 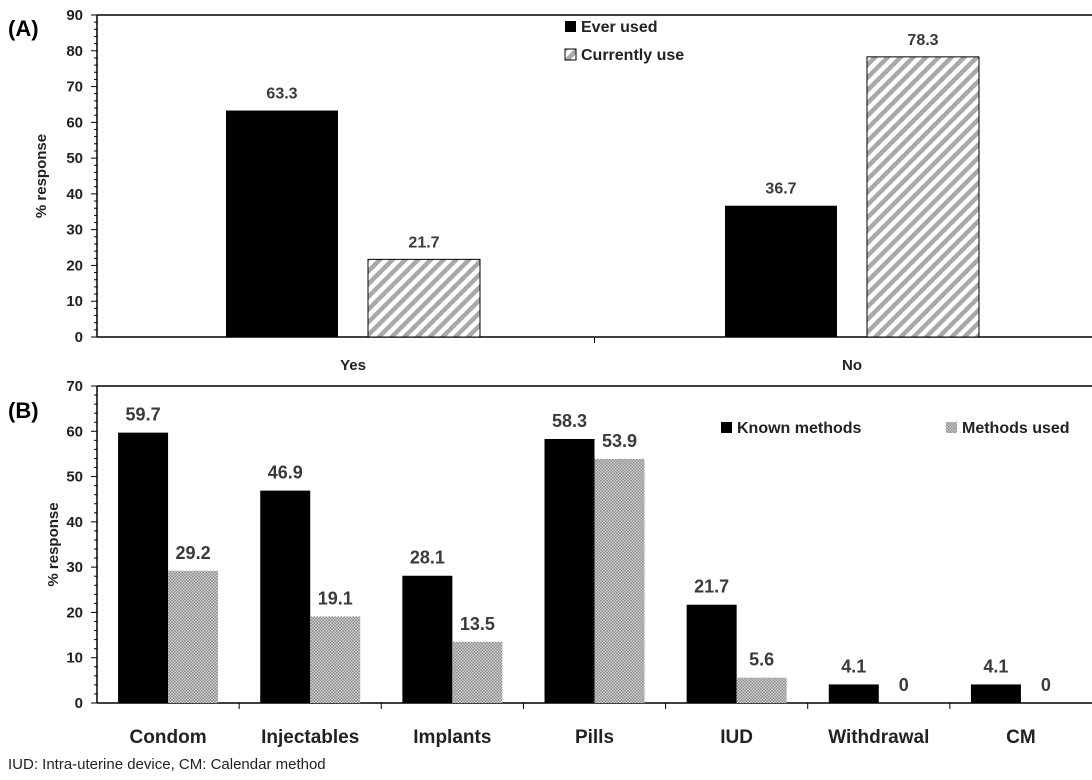 I want to click on panel-a-y-axis-label: % response, so click(x=41, y=176).